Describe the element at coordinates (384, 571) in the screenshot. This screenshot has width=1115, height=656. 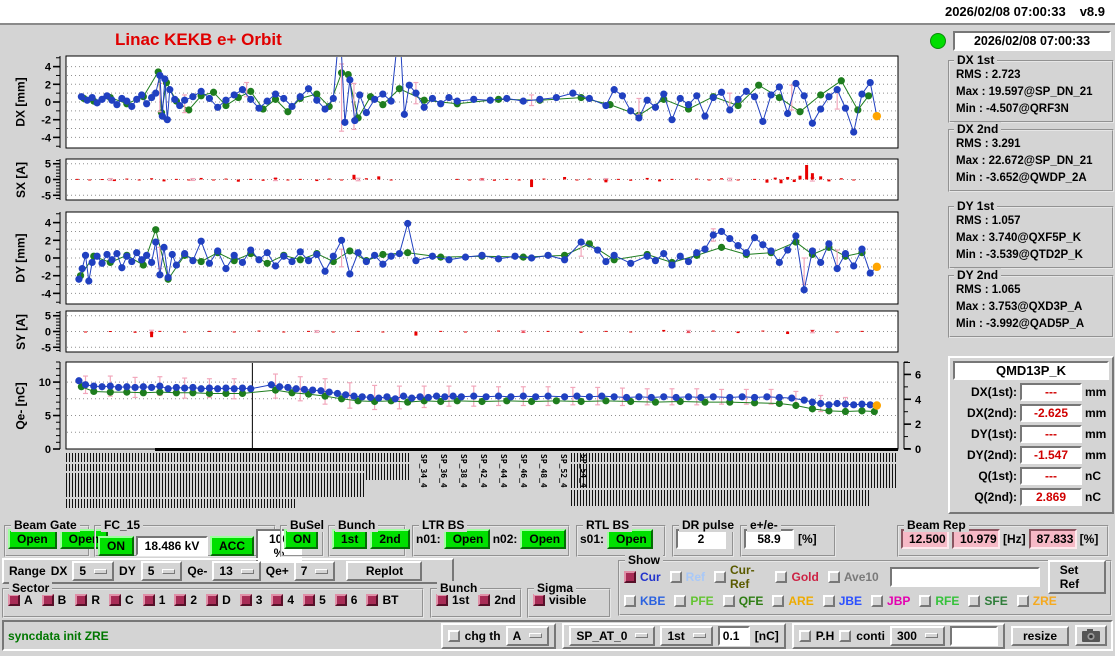
I see `replot-button: Replot` at that location.